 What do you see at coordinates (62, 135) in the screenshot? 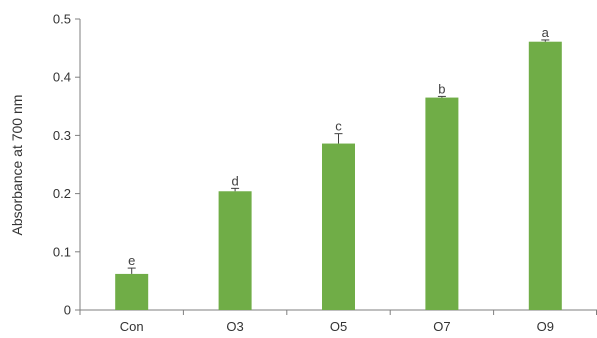
I see `y-tick-label: 0.3` at bounding box center [62, 135].